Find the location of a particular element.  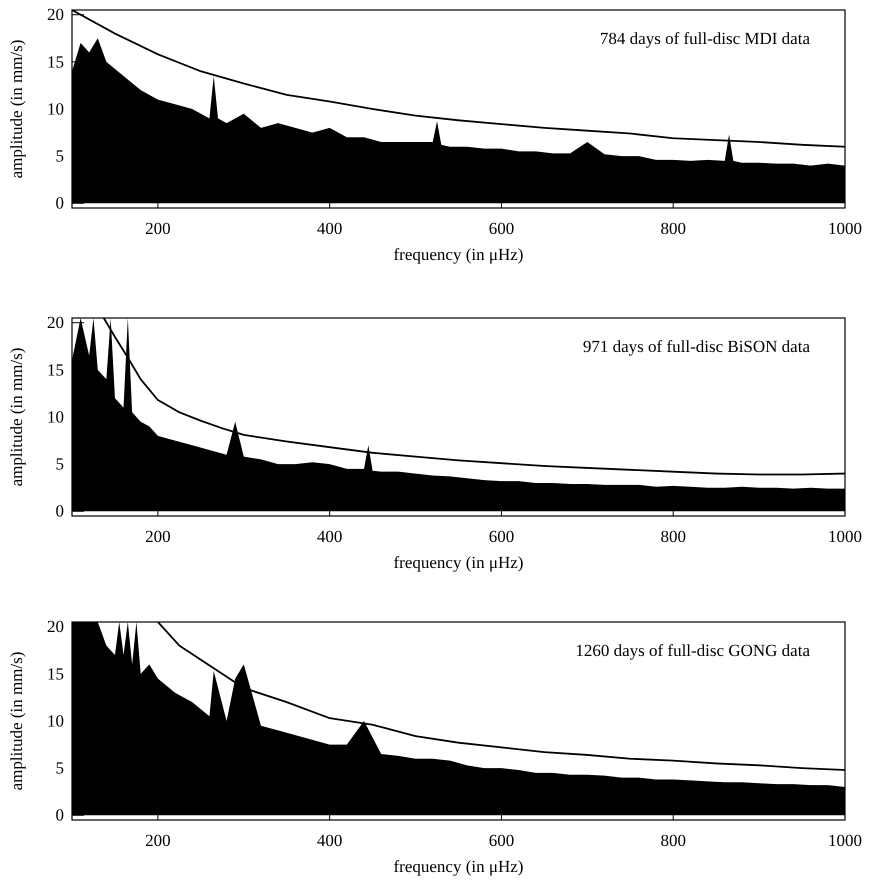

annotation: 784 days of full-disc MDI data is located at coordinates (705, 38).